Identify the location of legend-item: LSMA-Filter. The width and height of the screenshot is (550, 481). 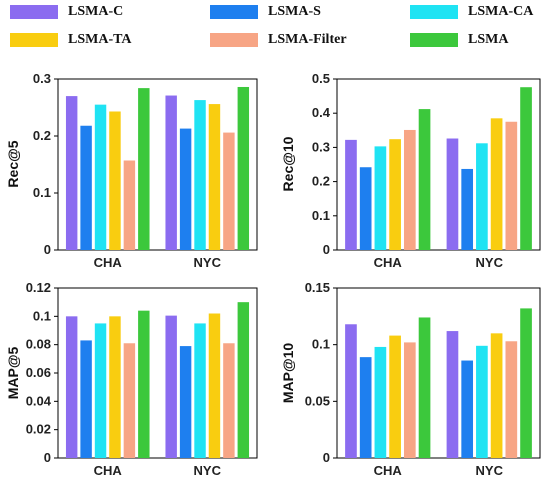
(278, 40).